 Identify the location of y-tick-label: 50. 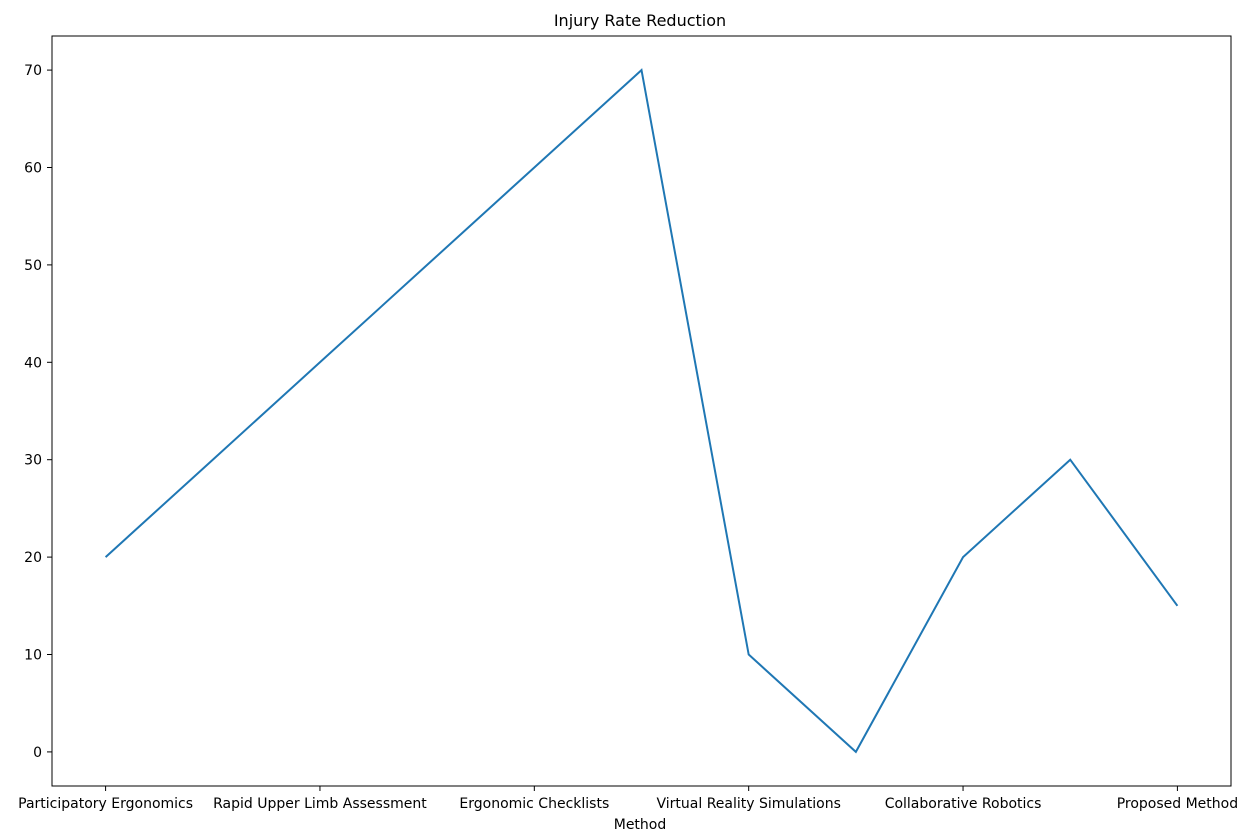
(33, 266).